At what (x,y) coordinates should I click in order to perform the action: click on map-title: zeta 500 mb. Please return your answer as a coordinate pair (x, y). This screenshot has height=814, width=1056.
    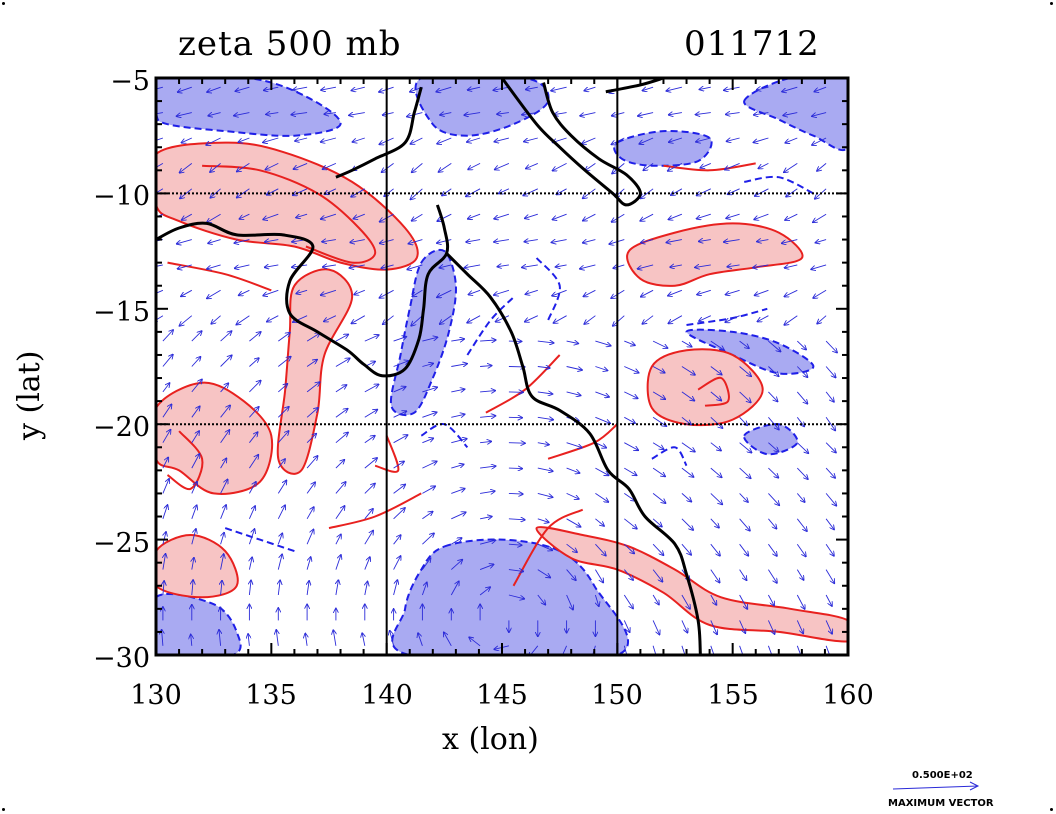
    Looking at the image, I should click on (290, 44).